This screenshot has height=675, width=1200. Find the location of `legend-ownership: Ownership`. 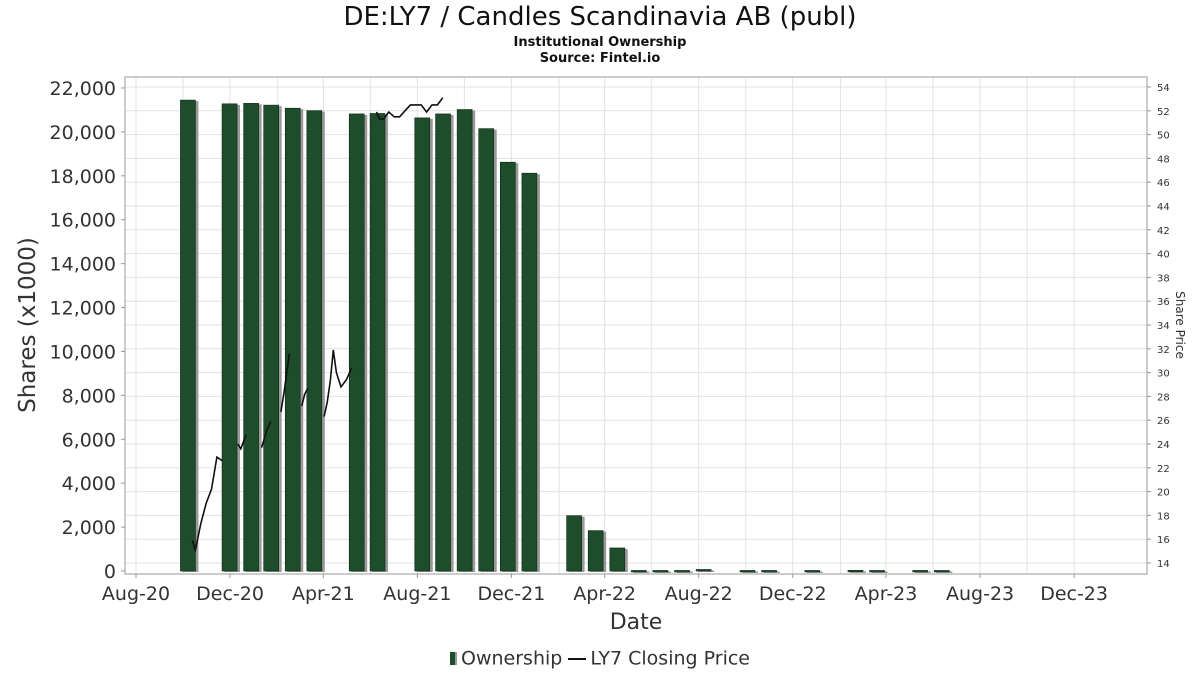

legend-ownership: Ownership is located at coordinates (512, 658).